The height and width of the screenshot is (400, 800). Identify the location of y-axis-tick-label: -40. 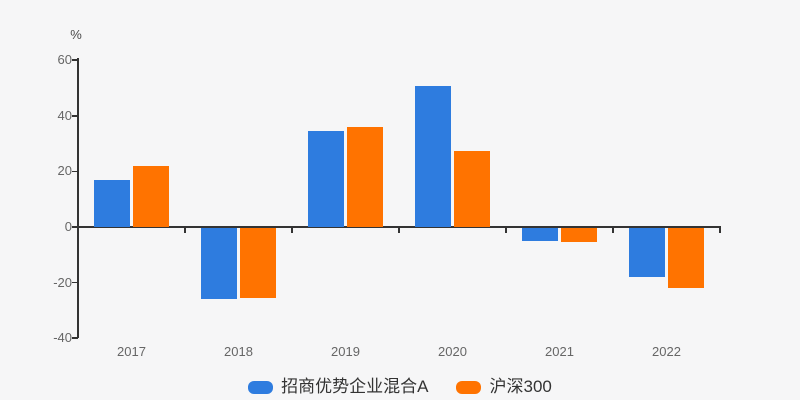
(62, 338).